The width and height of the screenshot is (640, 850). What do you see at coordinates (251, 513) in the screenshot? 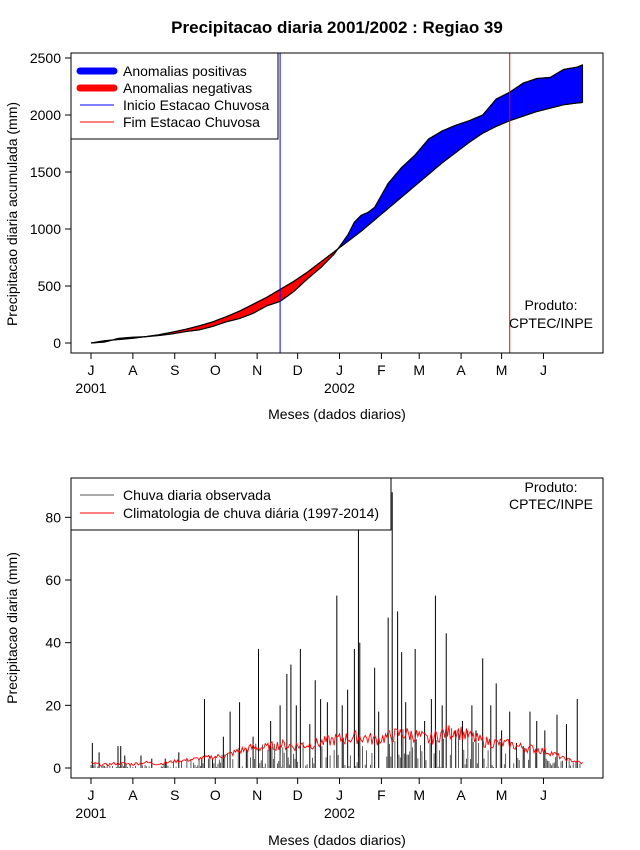
I see `legend-climatology: Climatologia de chuva diária (1997-2014)` at bounding box center [251, 513].